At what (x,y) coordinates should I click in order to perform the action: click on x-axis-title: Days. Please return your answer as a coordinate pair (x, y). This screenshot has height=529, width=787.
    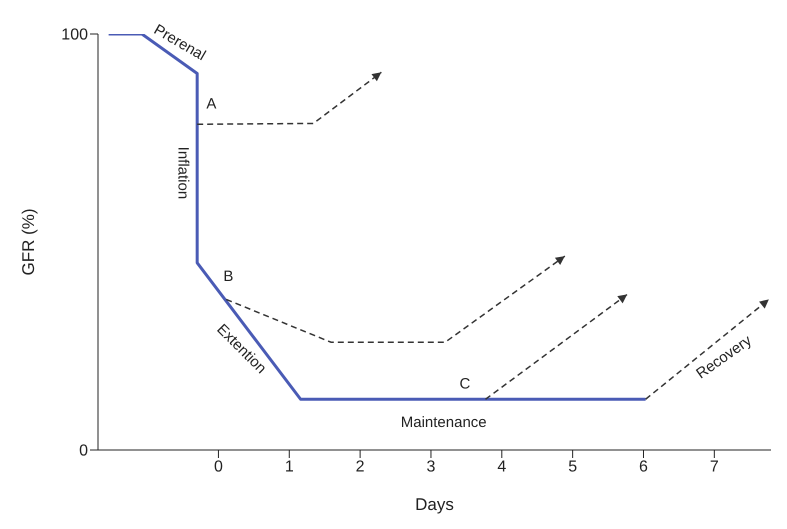
    Looking at the image, I should click on (434, 504).